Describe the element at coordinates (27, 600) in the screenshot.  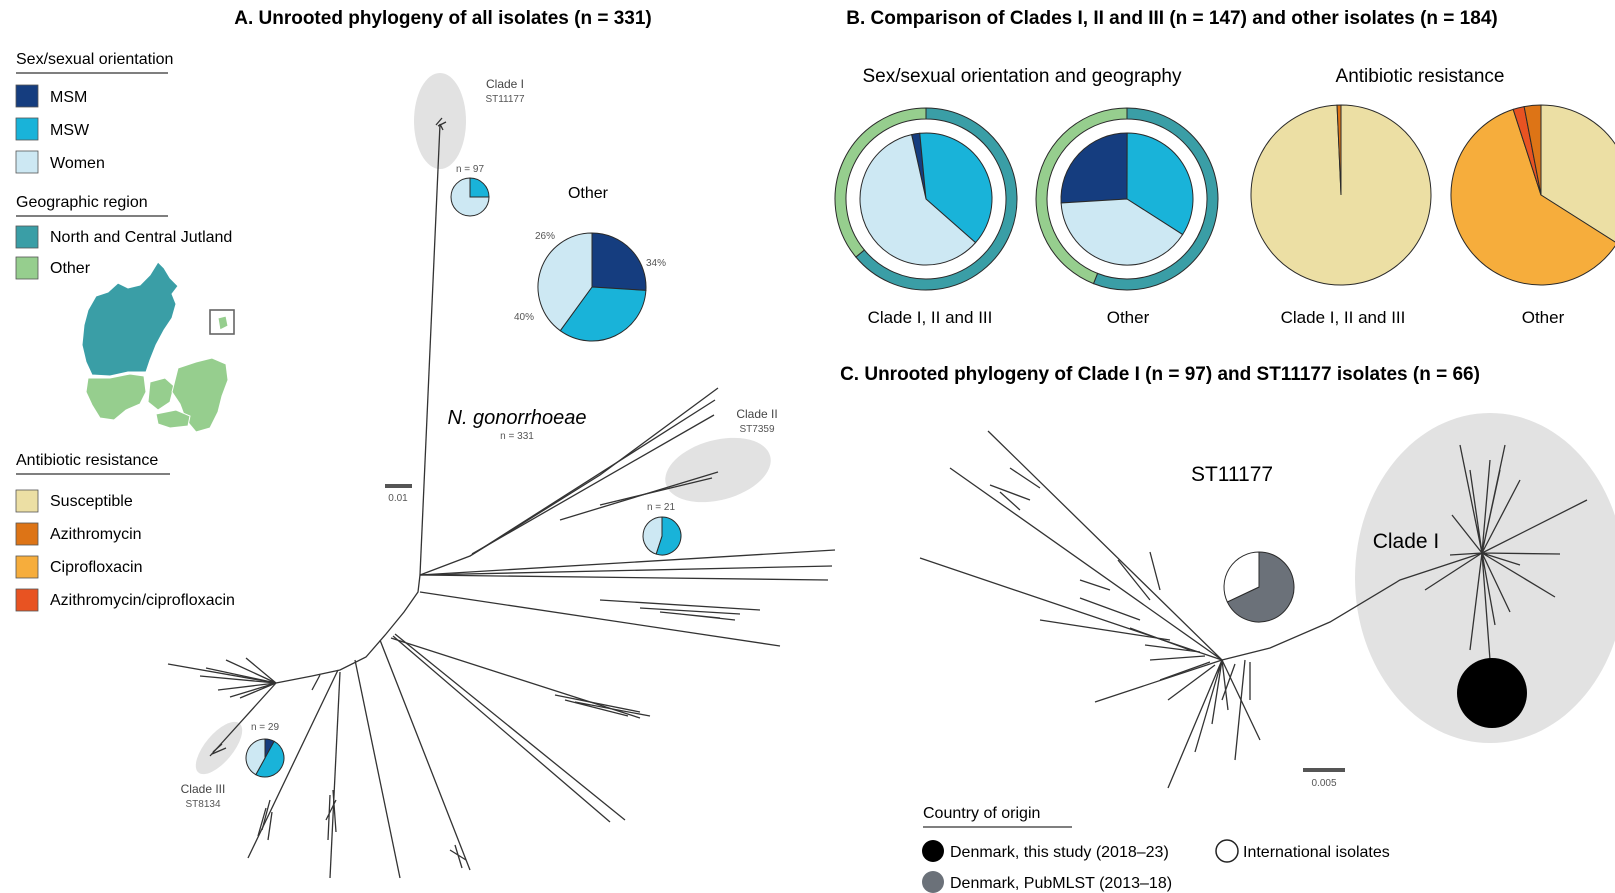
I see `legend-azi-cipro-swatch` at that location.